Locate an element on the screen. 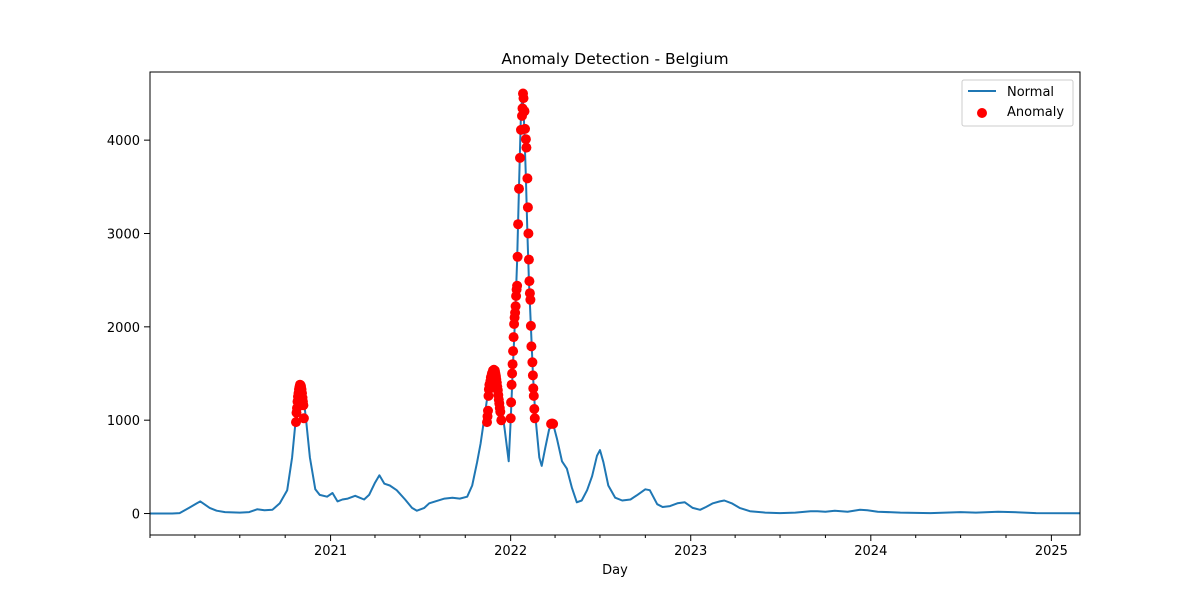  x-axis: 2021 2022 2023 2024 2025 is located at coordinates (608, 547).